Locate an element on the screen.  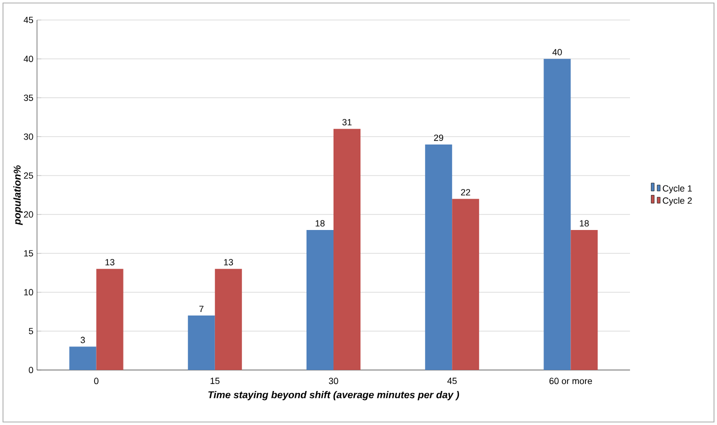
x-tick-label: 60 or more is located at coordinates (570, 381).